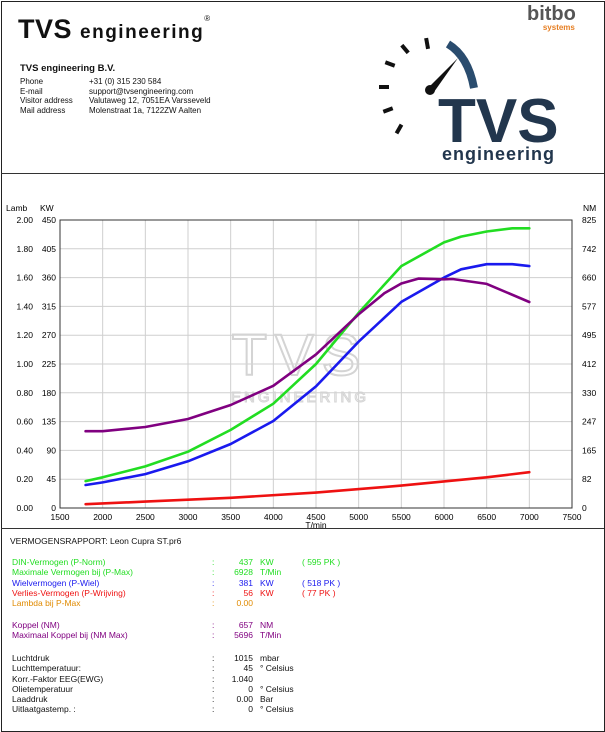 This screenshot has width=605, height=732. What do you see at coordinates (498, 154) in the screenshot?
I see `logo-engineering: engineering` at bounding box center [498, 154].